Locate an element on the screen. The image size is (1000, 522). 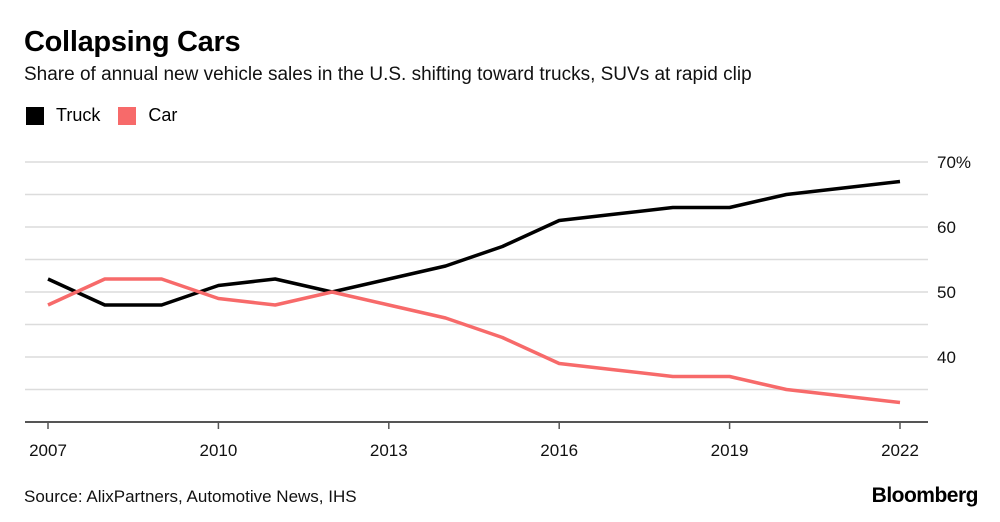
legend-swatch-truck is located at coordinates (35, 115).